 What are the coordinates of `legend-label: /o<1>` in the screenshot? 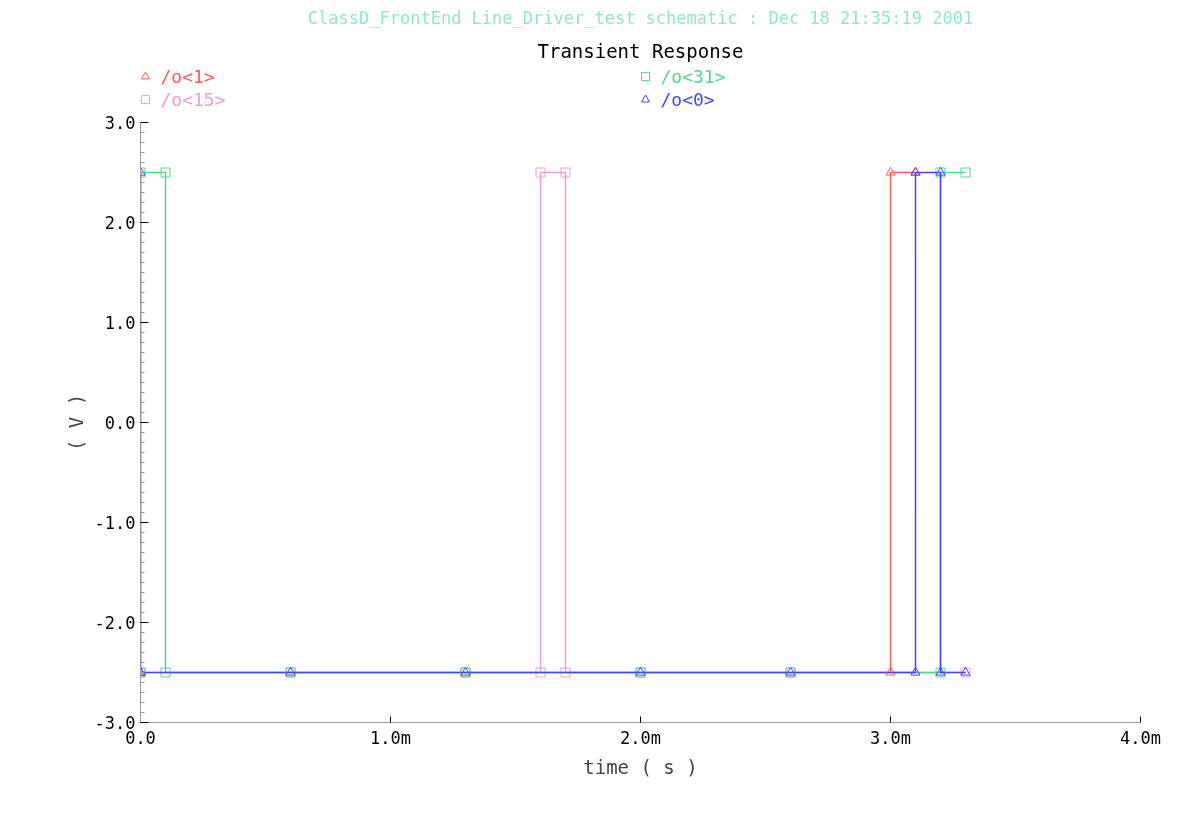 It's located at (187, 77).